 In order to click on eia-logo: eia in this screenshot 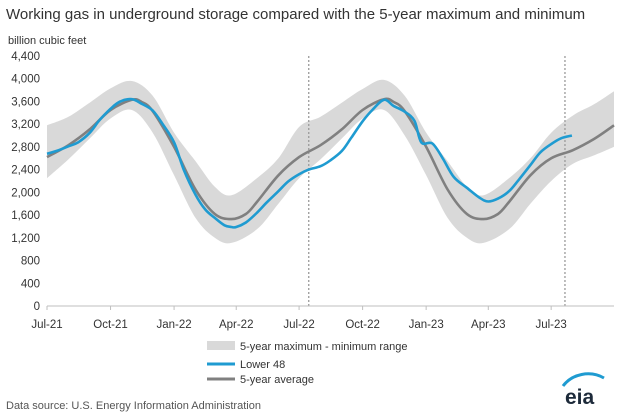, I will do `click(583, 390)`.